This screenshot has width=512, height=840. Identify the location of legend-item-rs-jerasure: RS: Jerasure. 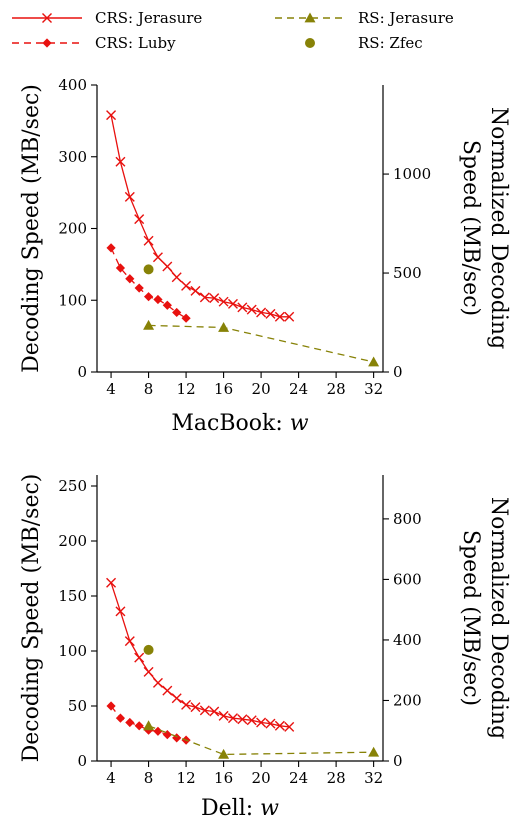
(364, 18).